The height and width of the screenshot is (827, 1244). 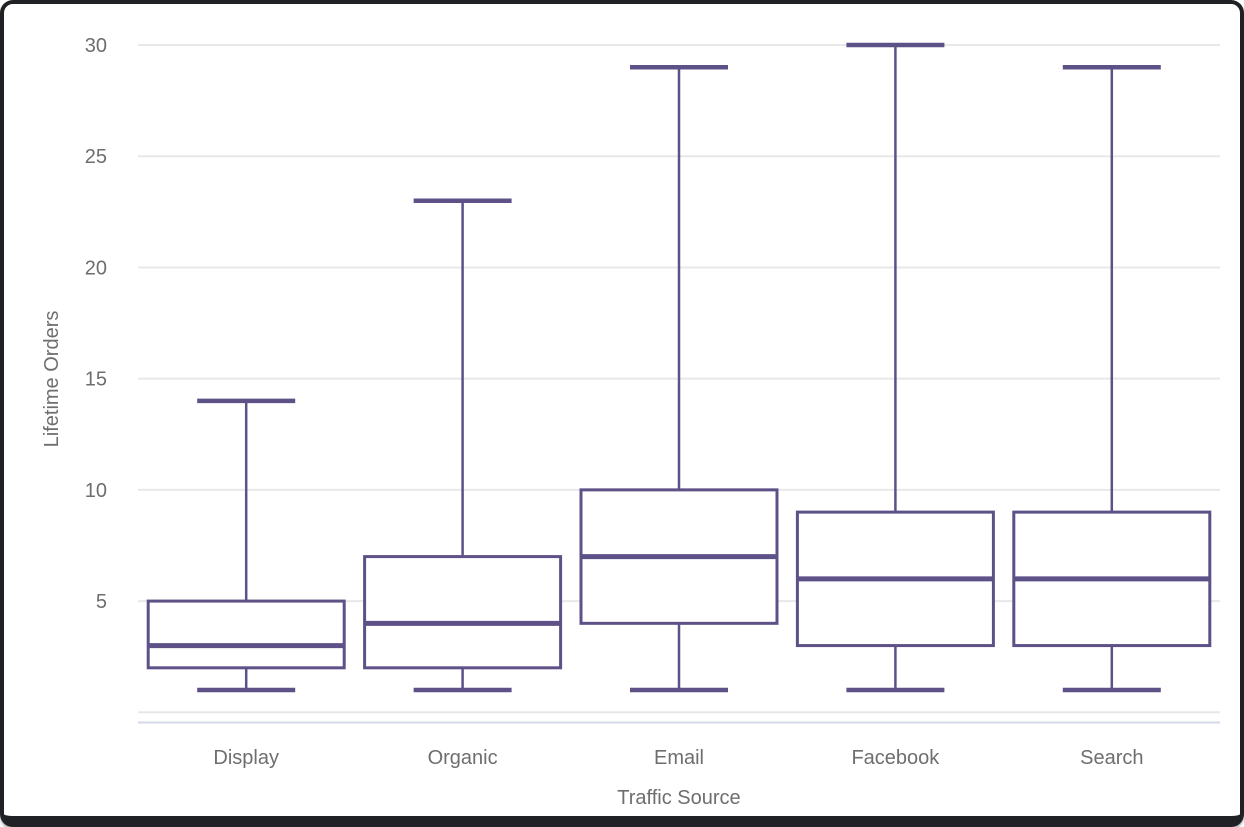 I want to click on y-axis-title: Lifetime Orders, so click(x=52, y=379).